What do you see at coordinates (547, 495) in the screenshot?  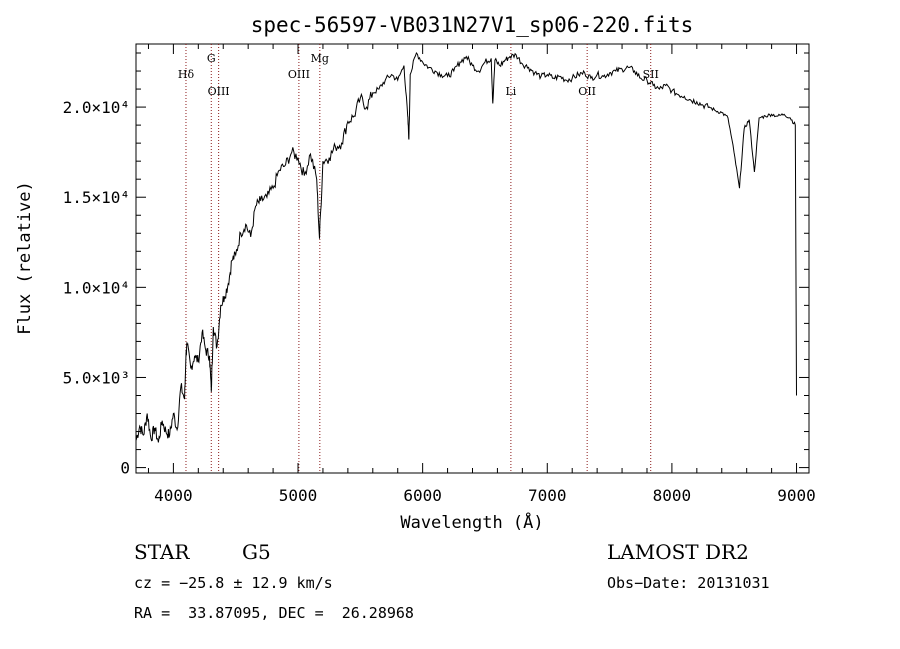 I see `x-tick-label-3: 7000` at bounding box center [547, 495].